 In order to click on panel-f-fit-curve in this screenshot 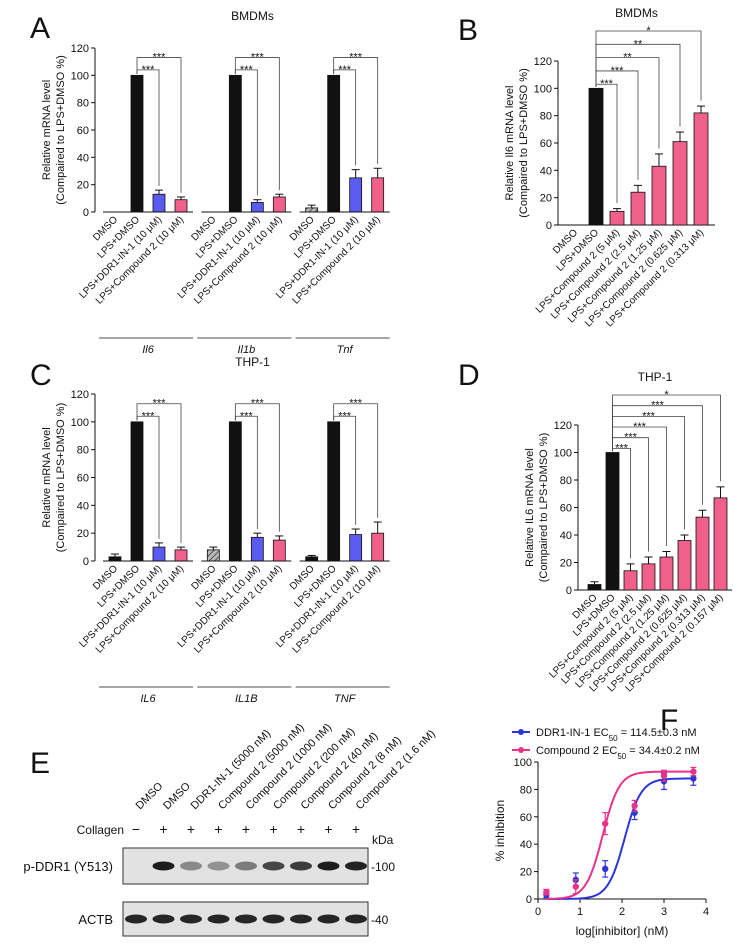, I will do `click(620, 838)`.